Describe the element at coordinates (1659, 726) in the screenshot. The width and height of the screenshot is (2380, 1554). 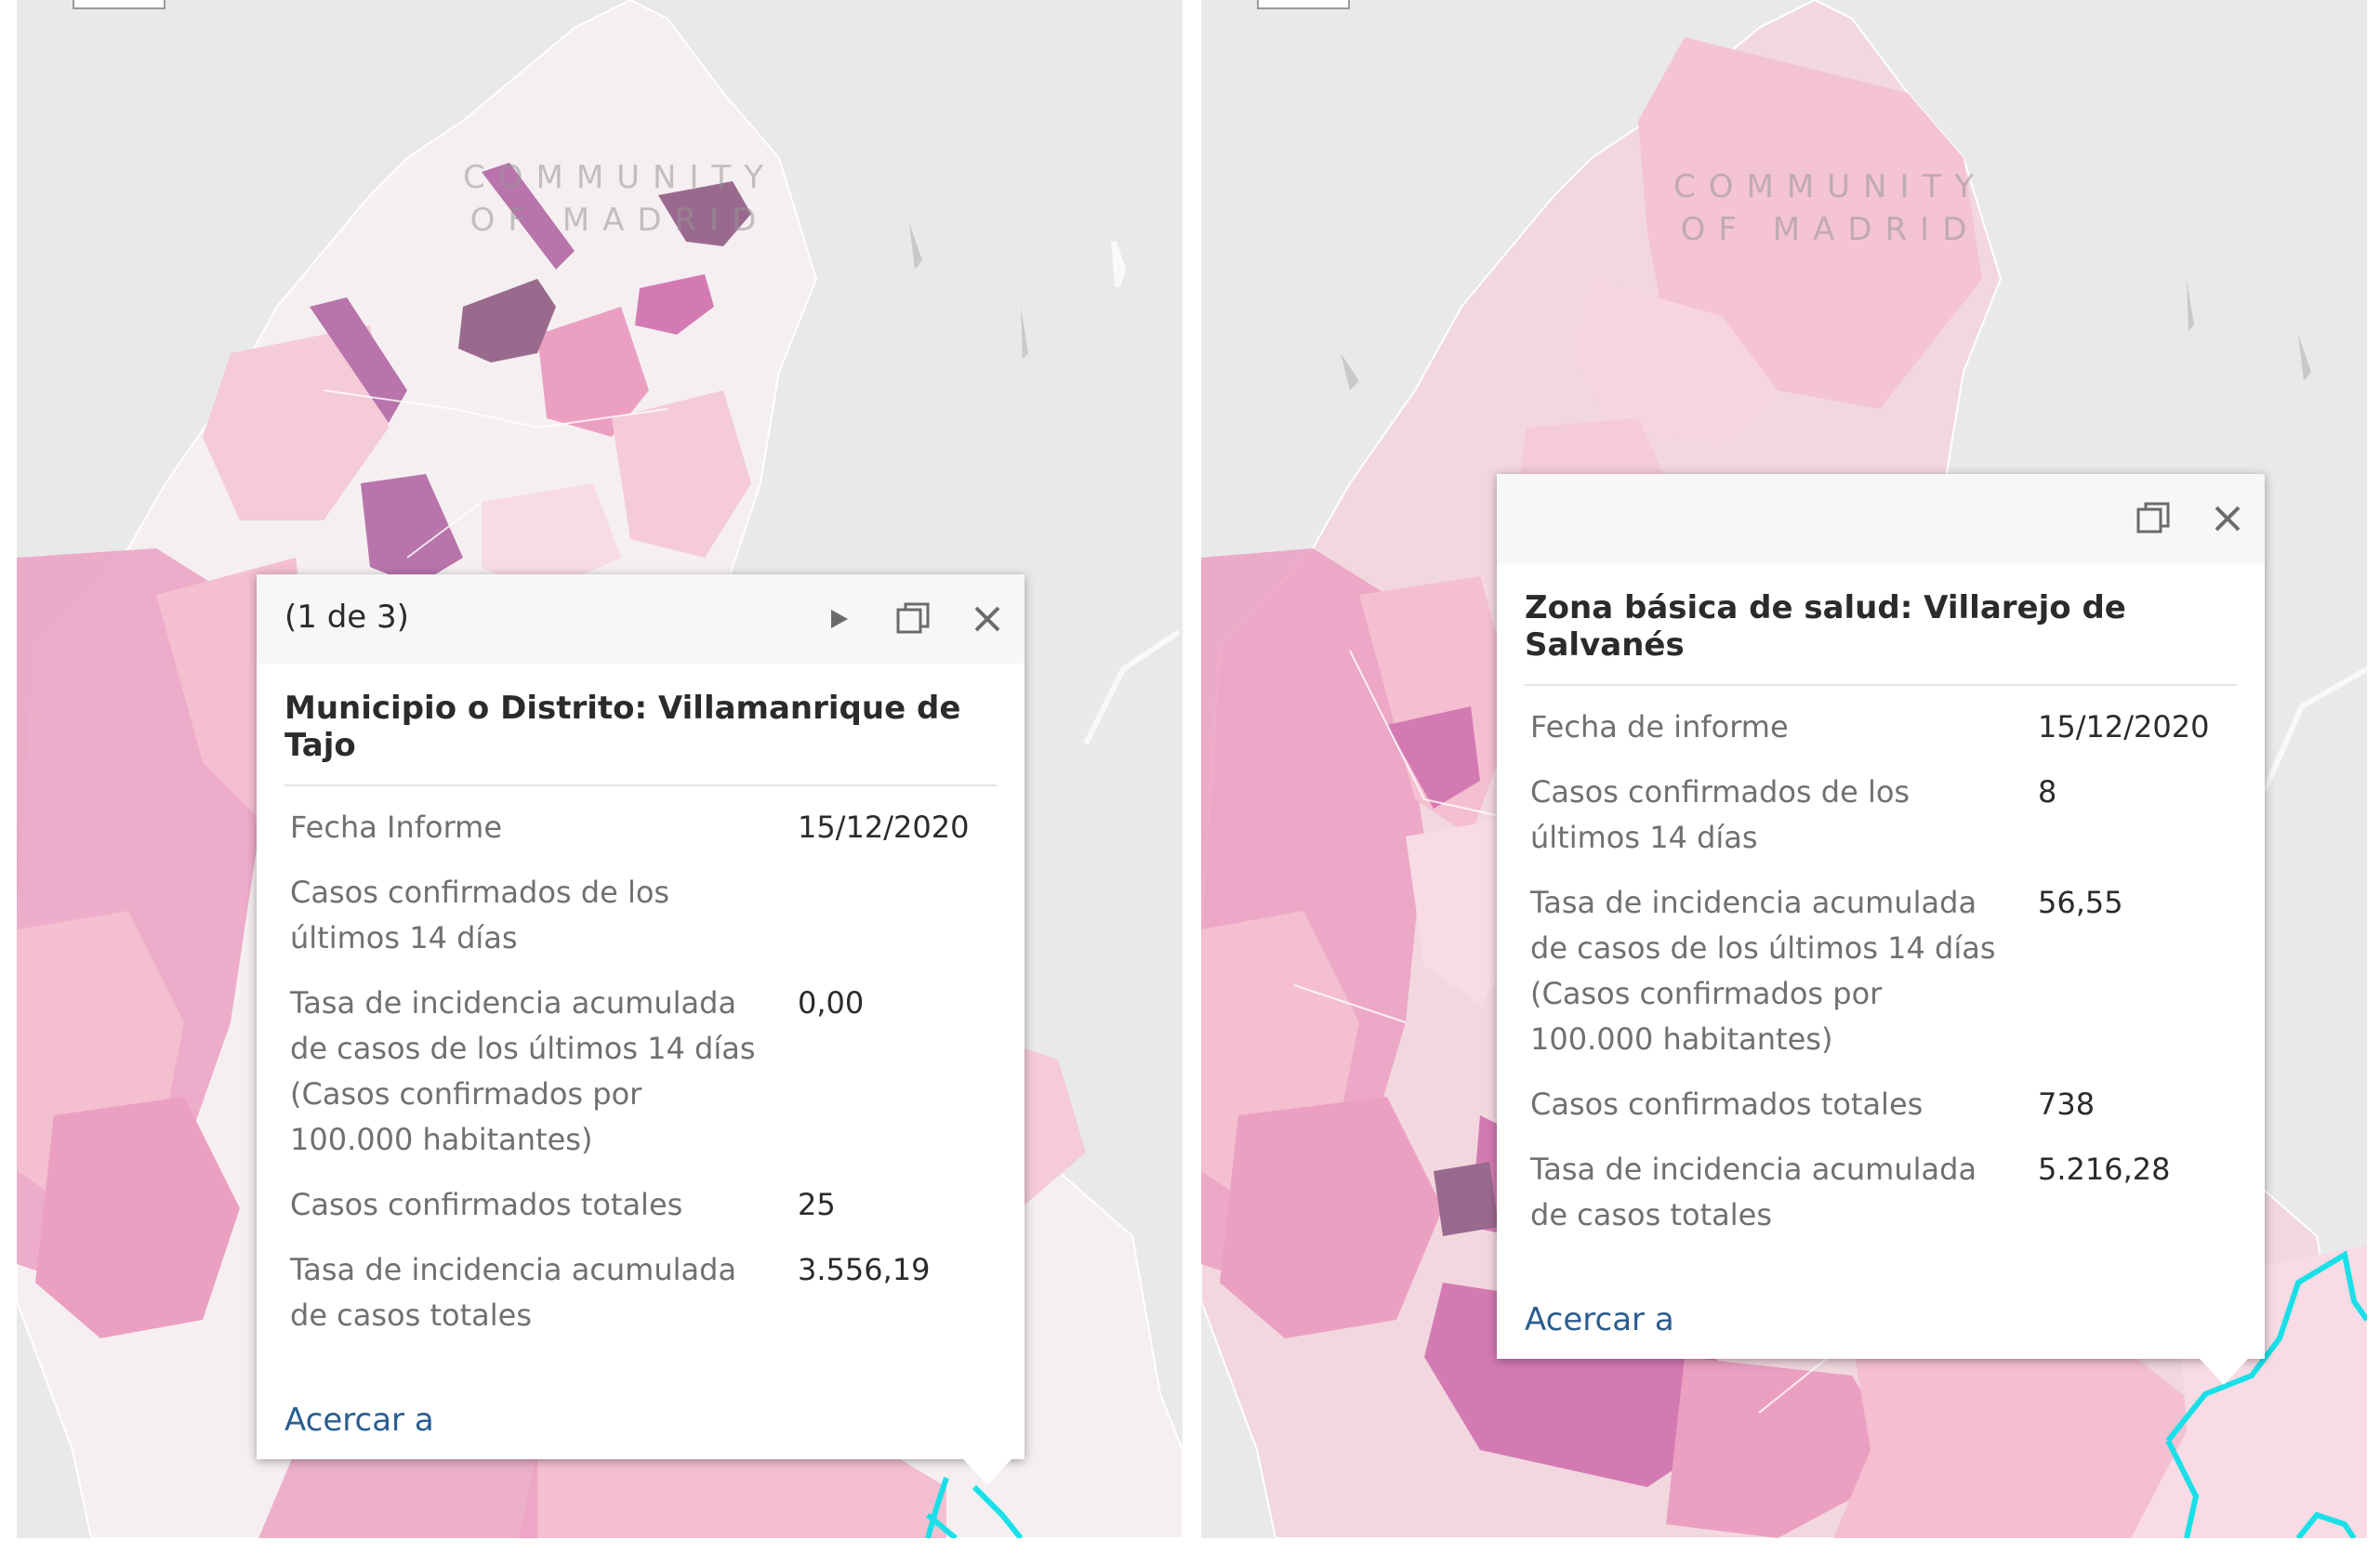
I see `field-label: Fecha de informe` at that location.